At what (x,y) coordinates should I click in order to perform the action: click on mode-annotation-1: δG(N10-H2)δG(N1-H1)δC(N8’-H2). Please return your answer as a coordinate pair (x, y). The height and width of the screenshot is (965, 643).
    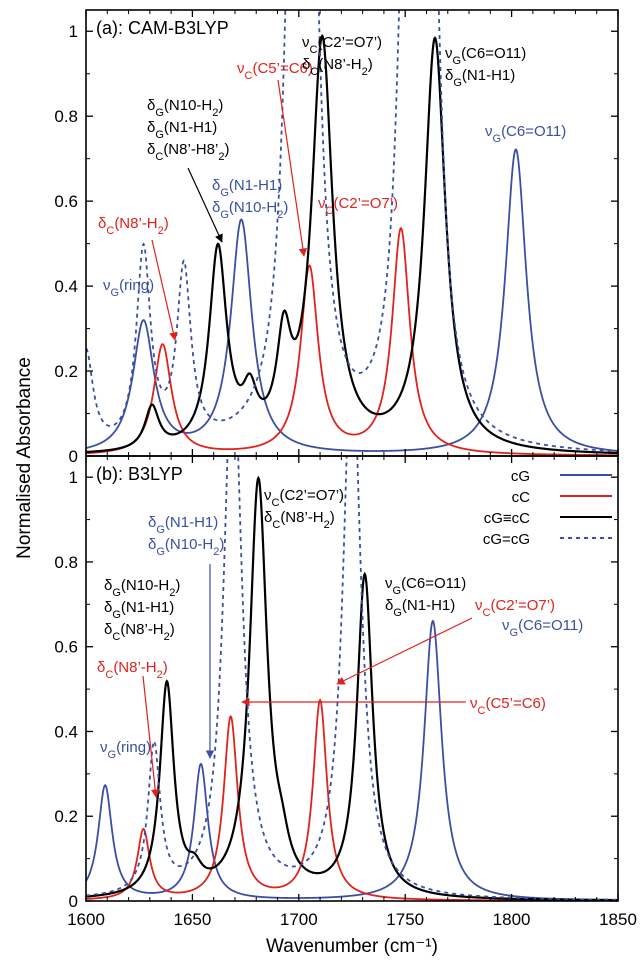
    Looking at the image, I should click on (142, 610).